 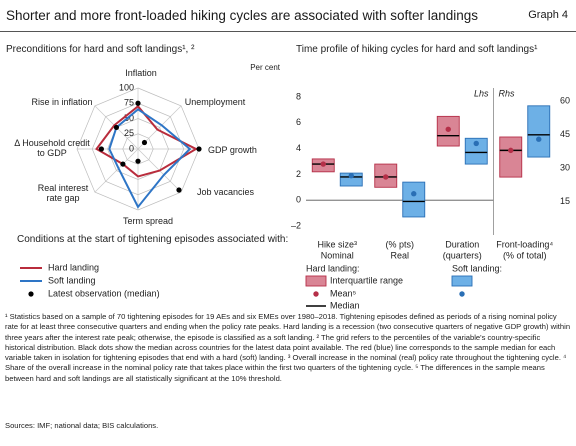 I want to click on axis-side-label: Rhs, so click(x=507, y=93).